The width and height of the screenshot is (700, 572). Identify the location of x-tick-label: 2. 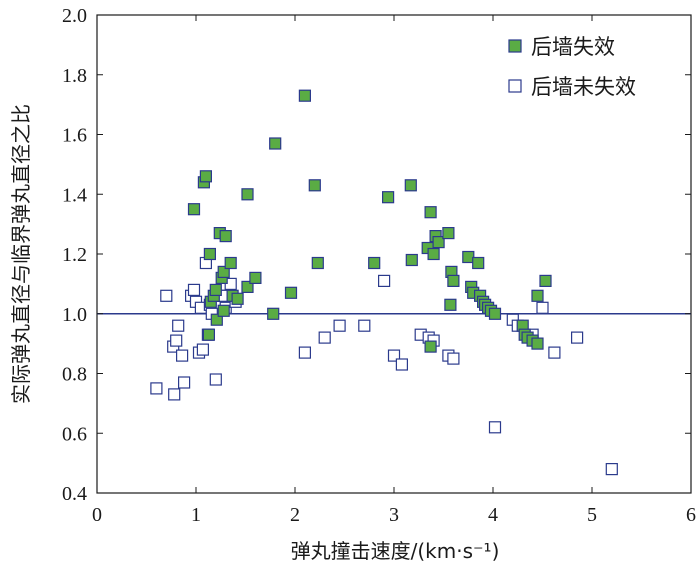
(295, 515).